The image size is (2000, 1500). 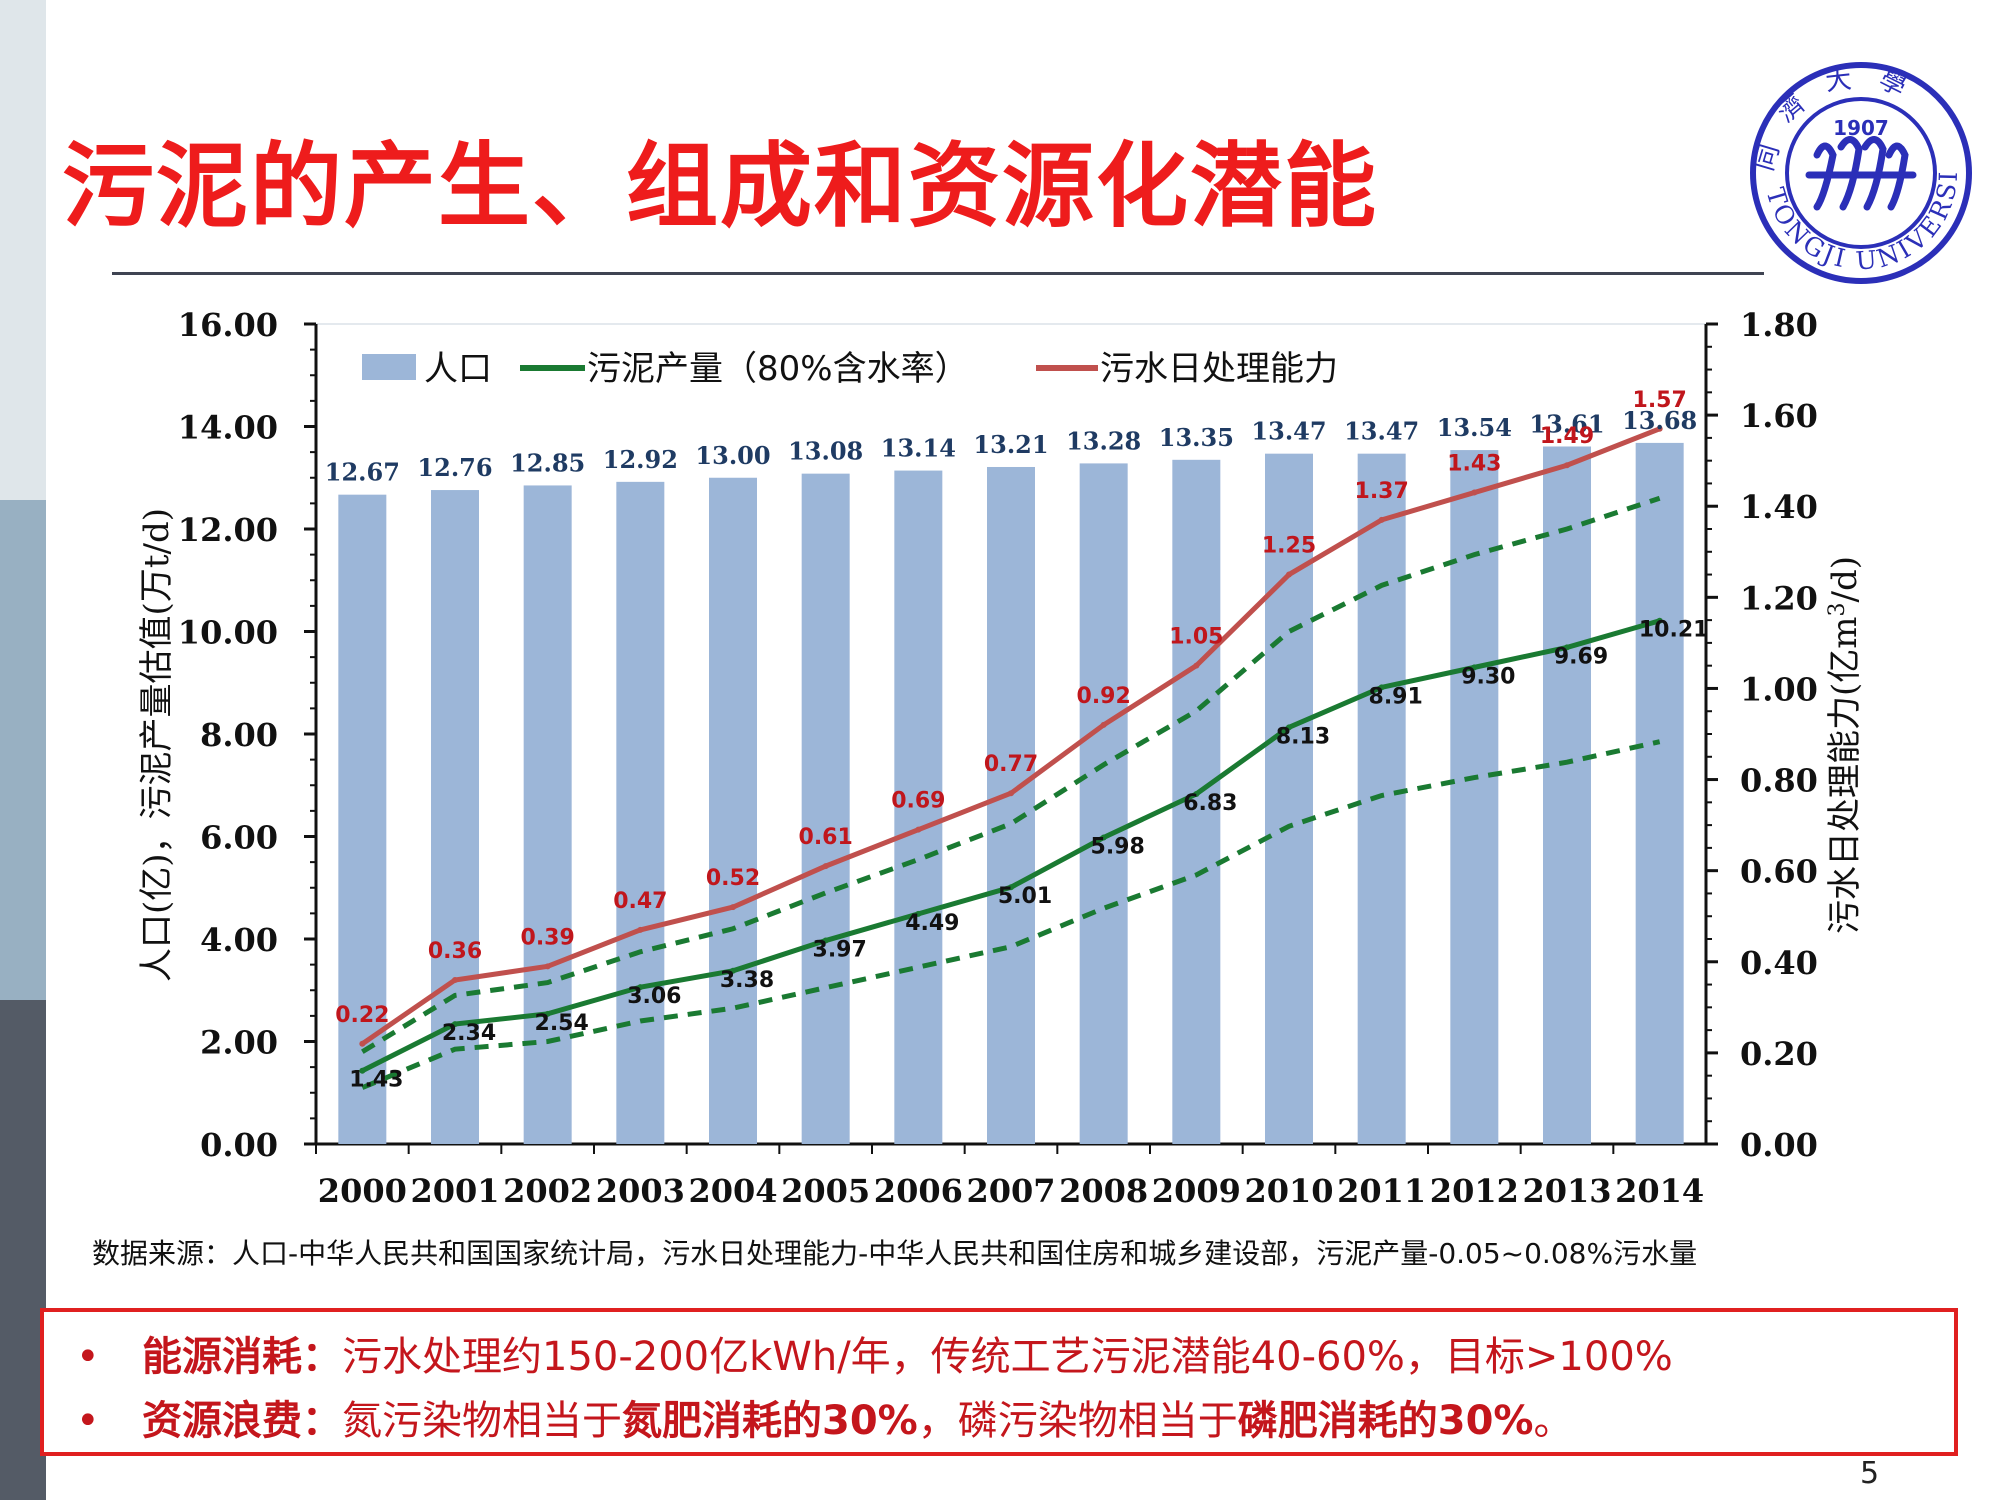 What do you see at coordinates (1861, 128) in the screenshot?
I see `logo-year: 1907` at bounding box center [1861, 128].